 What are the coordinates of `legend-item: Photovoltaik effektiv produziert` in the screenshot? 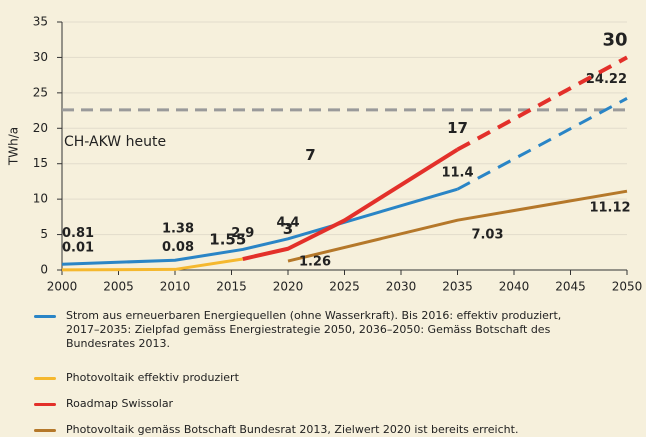 It's located at (314, 378).